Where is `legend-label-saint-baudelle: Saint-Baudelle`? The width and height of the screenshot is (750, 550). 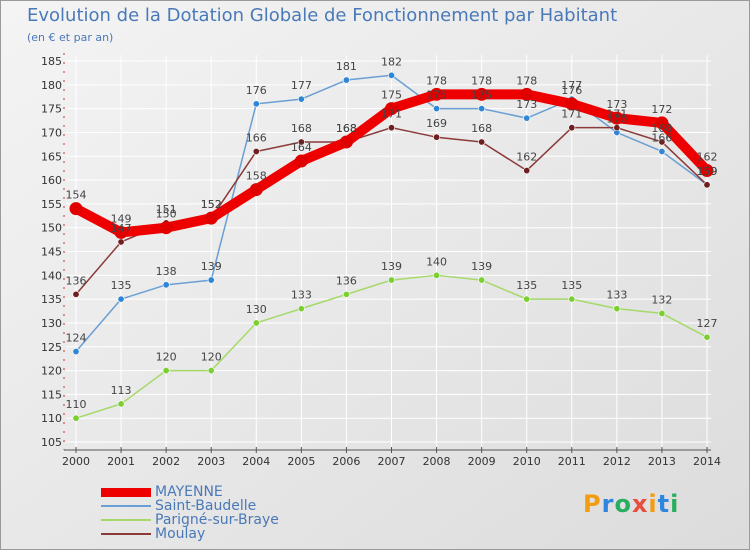
legend-label-saint-baudelle: Saint-Baudelle is located at coordinates (206, 506).